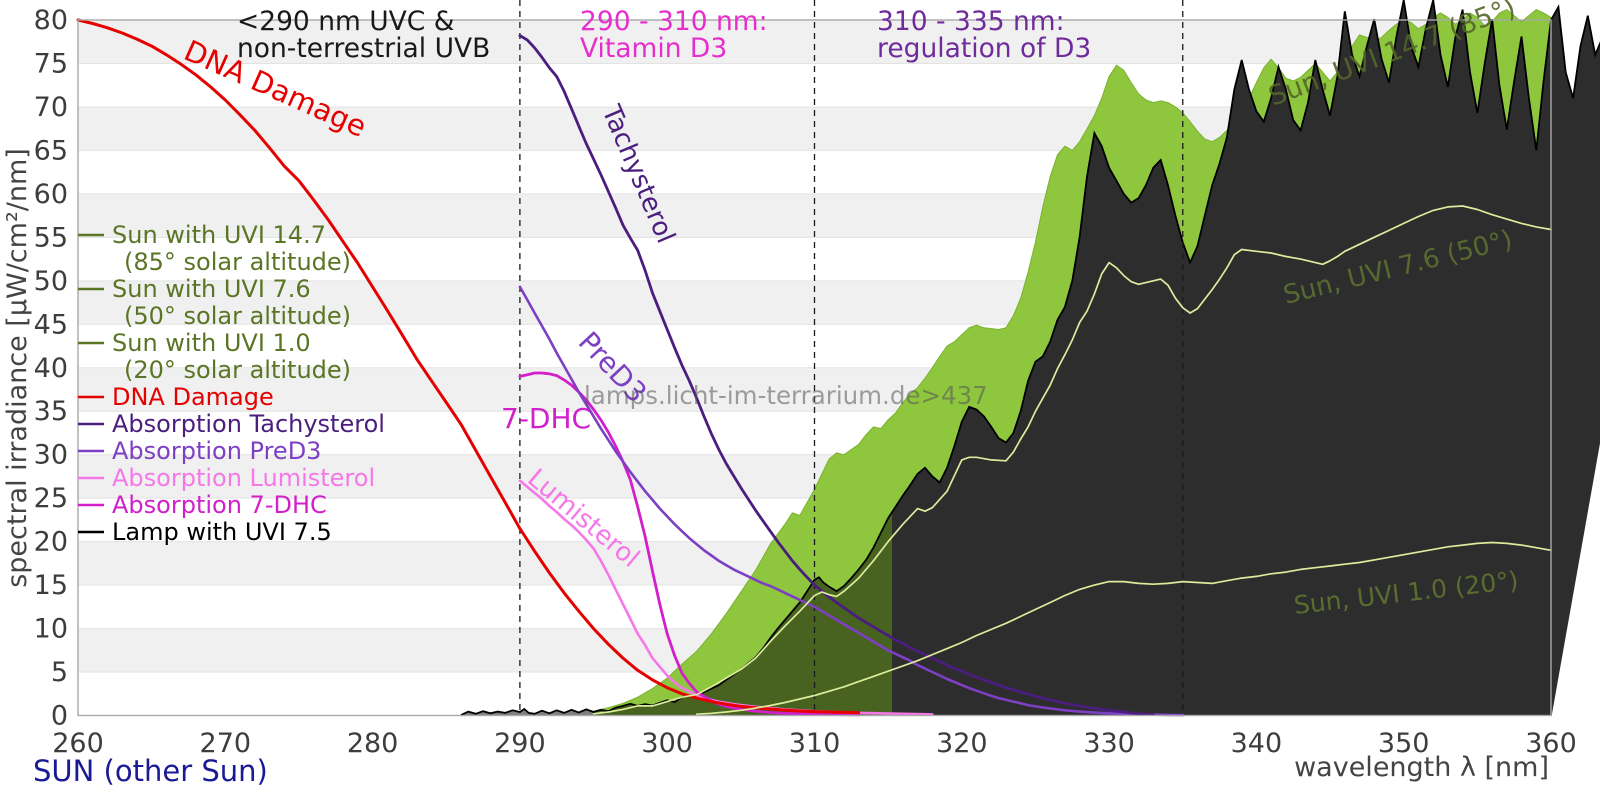 The width and height of the screenshot is (1600, 800). Describe the element at coordinates (59, 672) in the screenshot. I see `y-tick-5: 5` at that location.